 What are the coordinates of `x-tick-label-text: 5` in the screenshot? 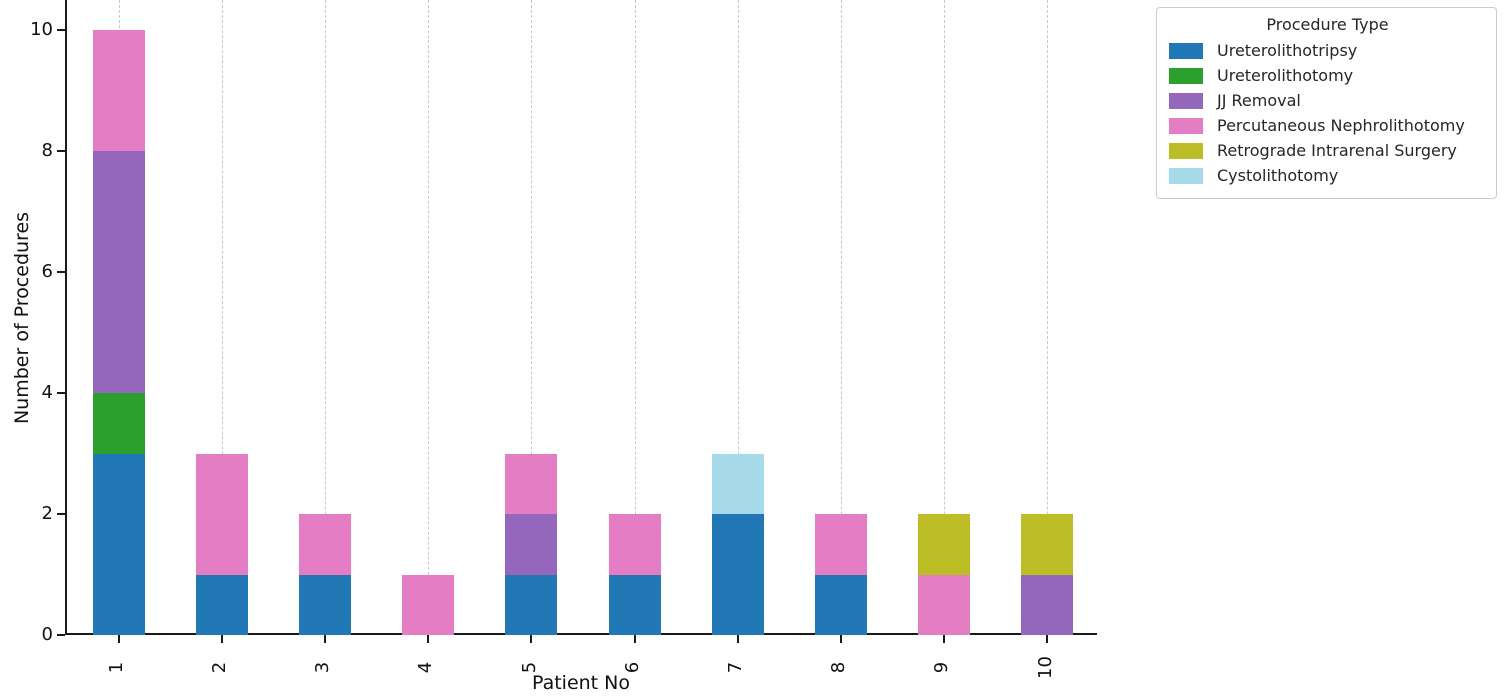 It's located at (529, 667).